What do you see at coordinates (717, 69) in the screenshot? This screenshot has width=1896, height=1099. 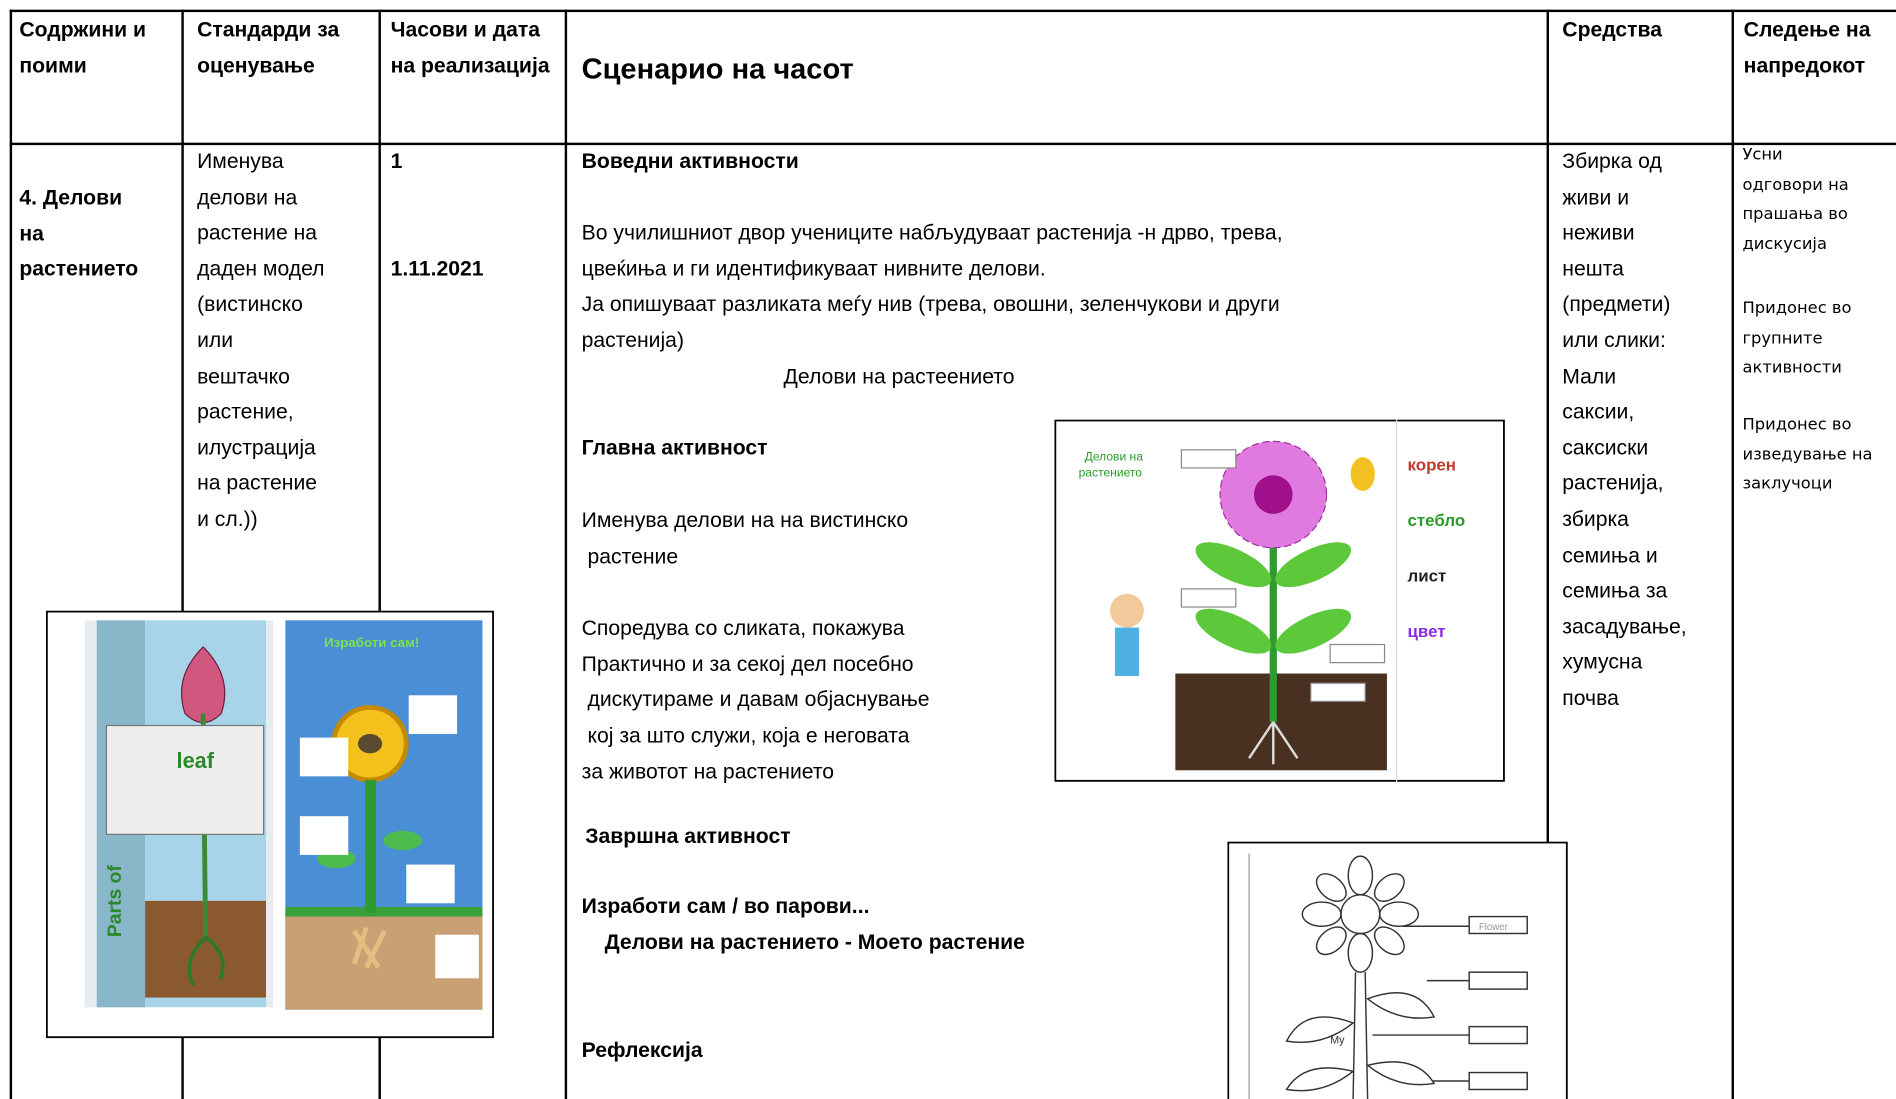 I see `text: Сценарио на часот` at bounding box center [717, 69].